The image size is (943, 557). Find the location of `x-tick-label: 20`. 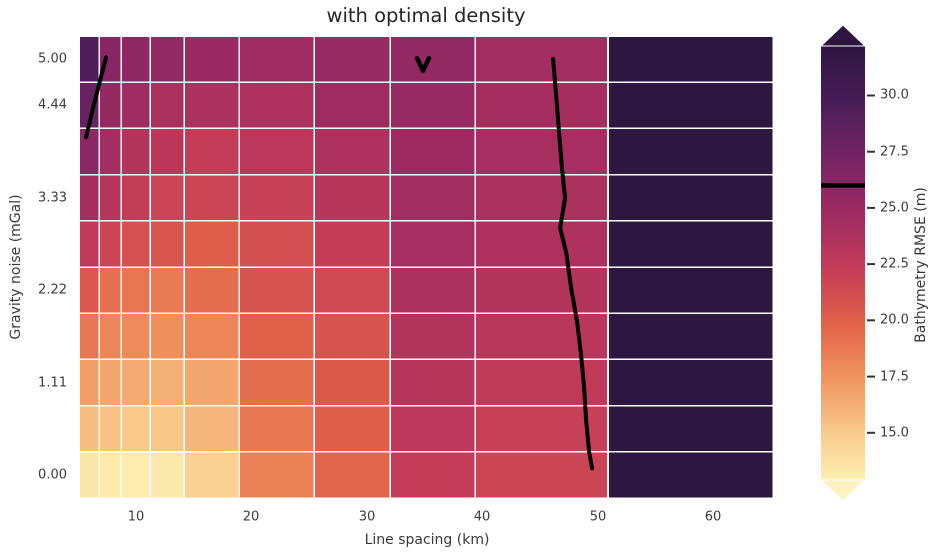

x-tick-label: 20 is located at coordinates (251, 517).